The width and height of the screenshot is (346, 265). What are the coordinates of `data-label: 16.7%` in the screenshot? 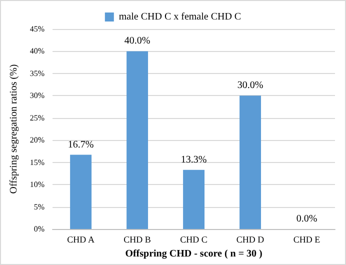 It's located at (81, 144).